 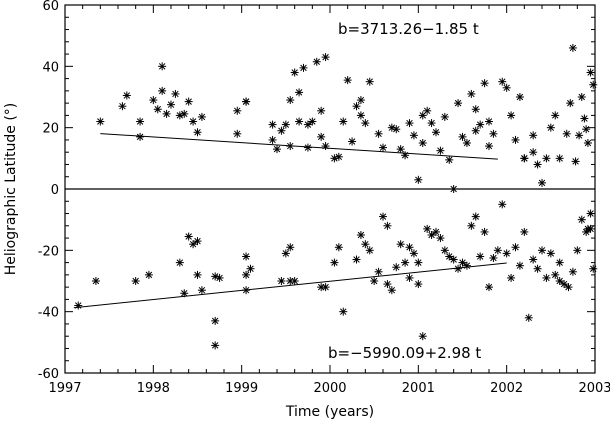 I want to click on fit-annotation-north: b=3713.26−1.85 t, so click(x=408, y=29).